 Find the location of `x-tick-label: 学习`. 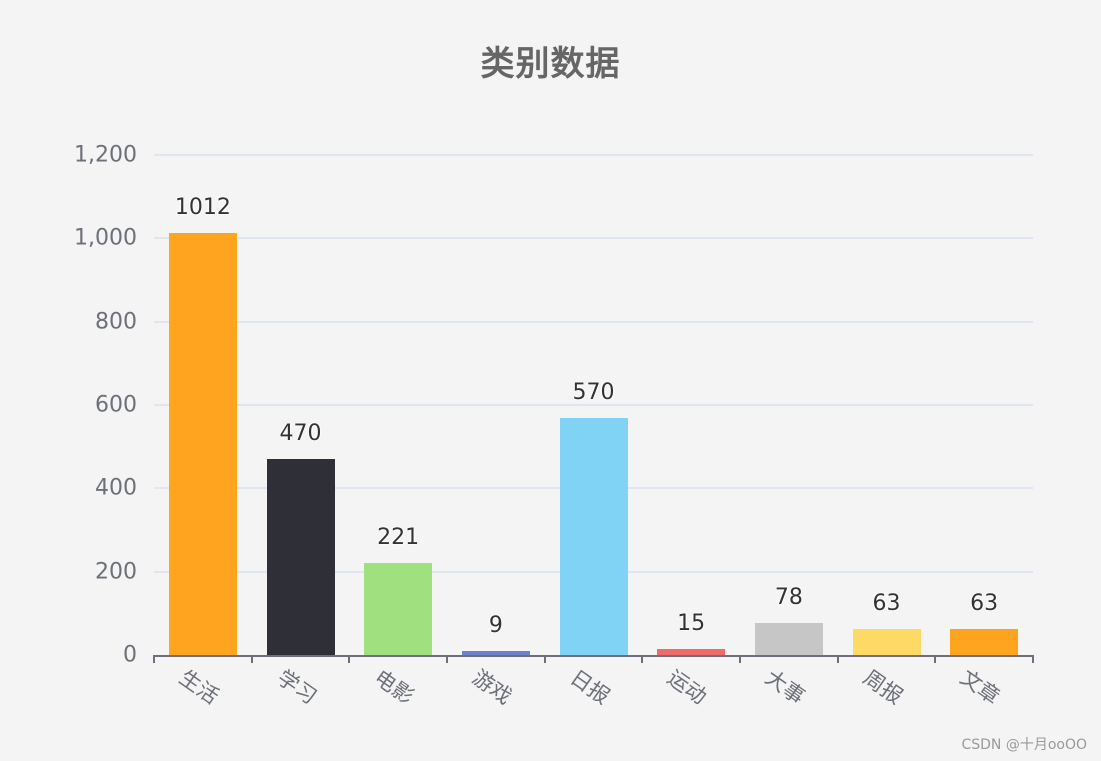

x-tick-label: 学习 is located at coordinates (296, 687).